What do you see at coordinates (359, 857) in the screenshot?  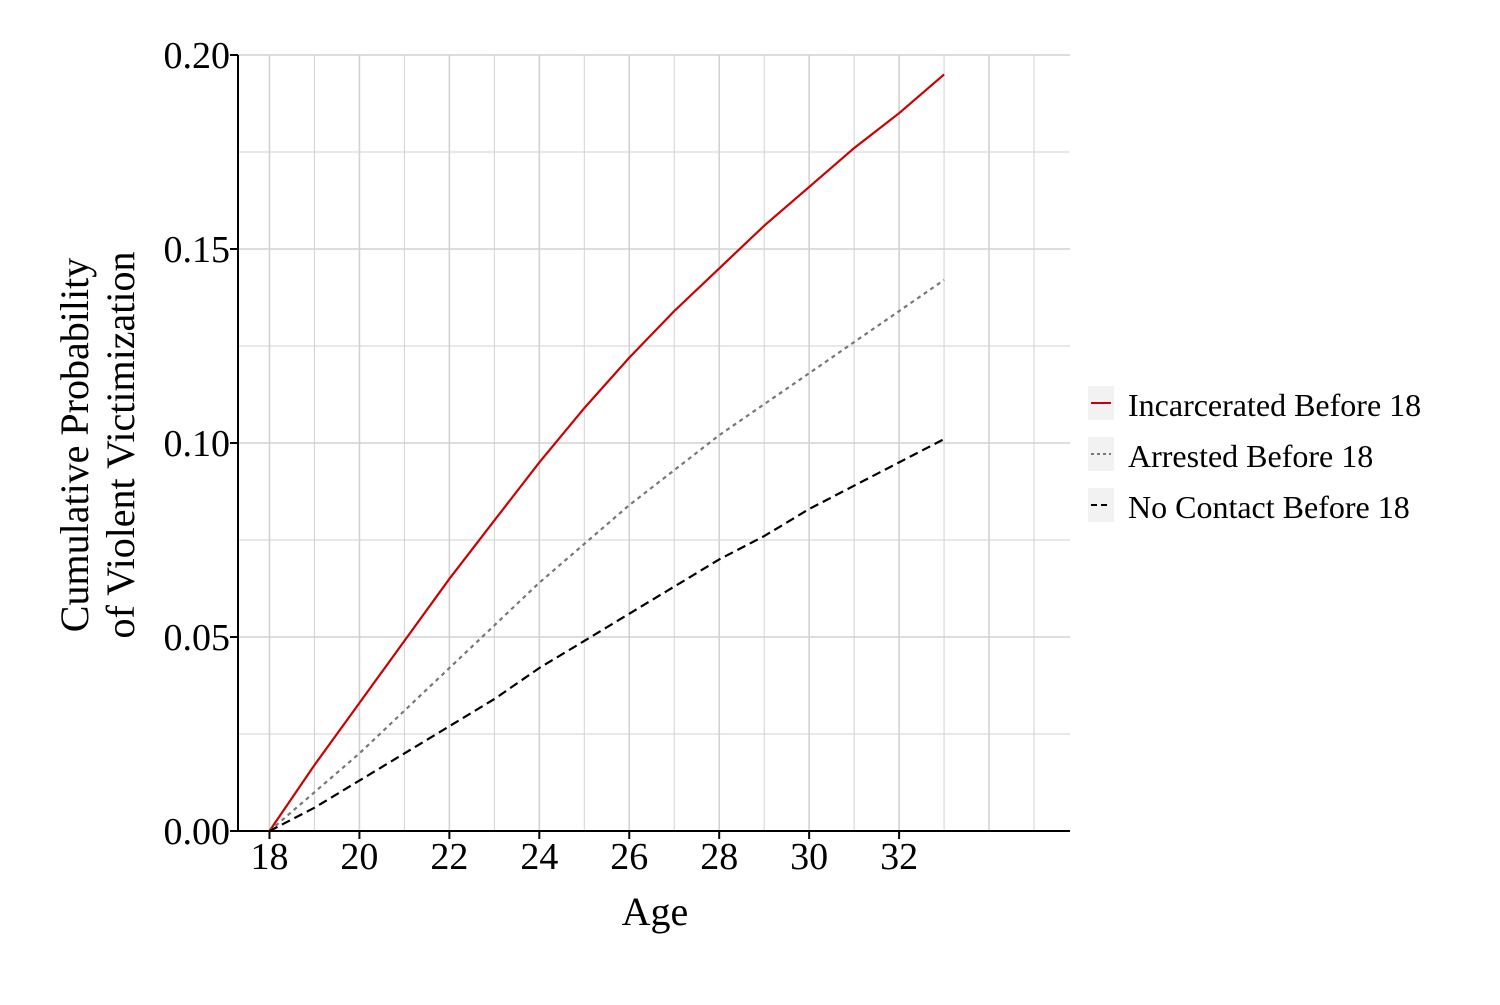 I see `x-tick-label: 20` at bounding box center [359, 857].